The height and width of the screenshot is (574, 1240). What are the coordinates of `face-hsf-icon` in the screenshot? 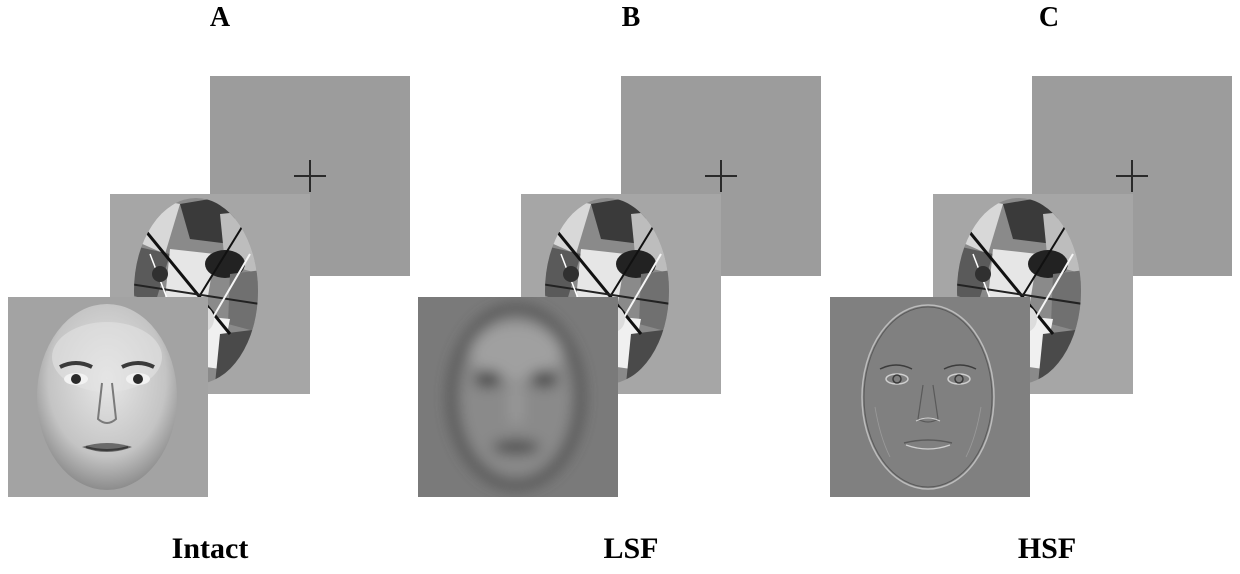 It's located at (928, 397).